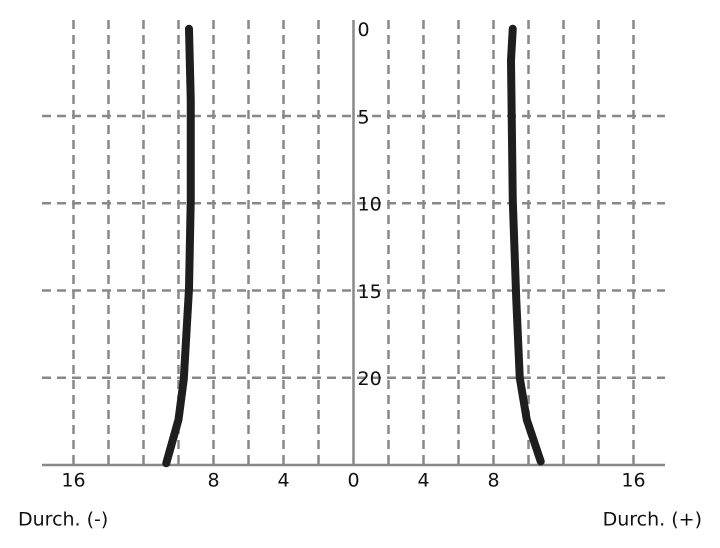  I want to click on y-tick-label: 0, so click(364, 30).